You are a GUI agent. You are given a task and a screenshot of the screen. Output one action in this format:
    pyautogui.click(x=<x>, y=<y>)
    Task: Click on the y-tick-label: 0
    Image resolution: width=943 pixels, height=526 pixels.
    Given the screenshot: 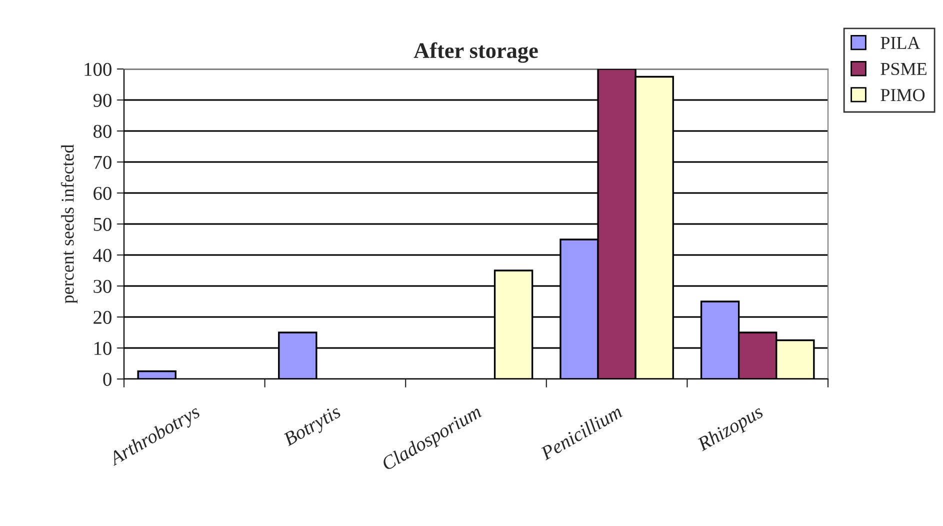 What is the action you would take?
    pyautogui.click(x=107, y=379)
    